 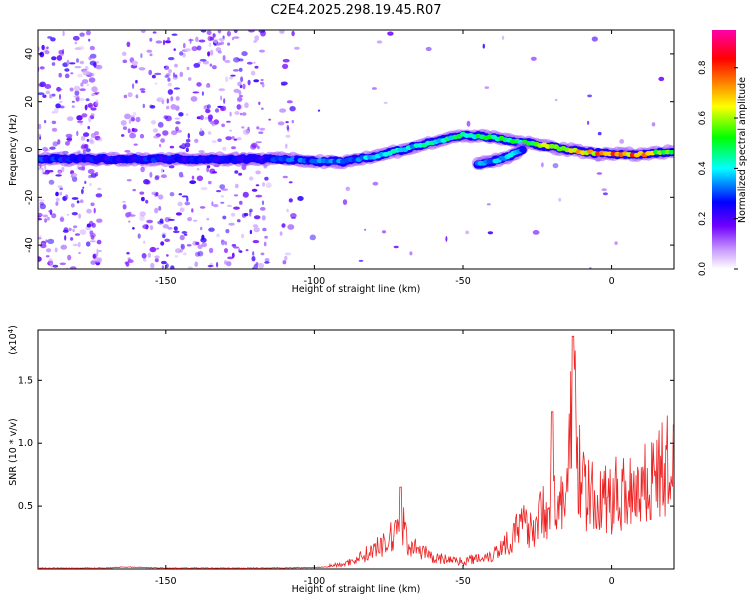 I want to click on x-tick-label: -50, so click(x=463, y=581).